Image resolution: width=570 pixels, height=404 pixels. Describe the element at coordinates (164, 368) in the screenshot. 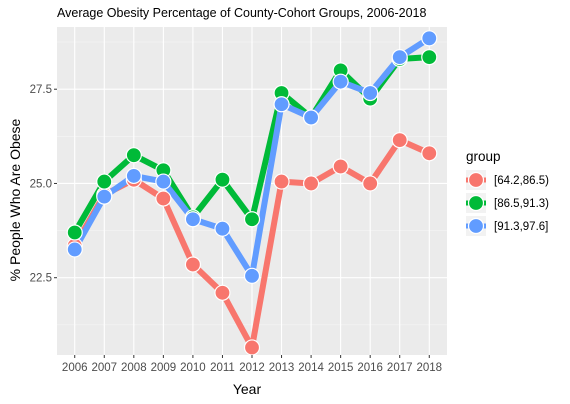

I see `x-tick-label: 2009` at that location.